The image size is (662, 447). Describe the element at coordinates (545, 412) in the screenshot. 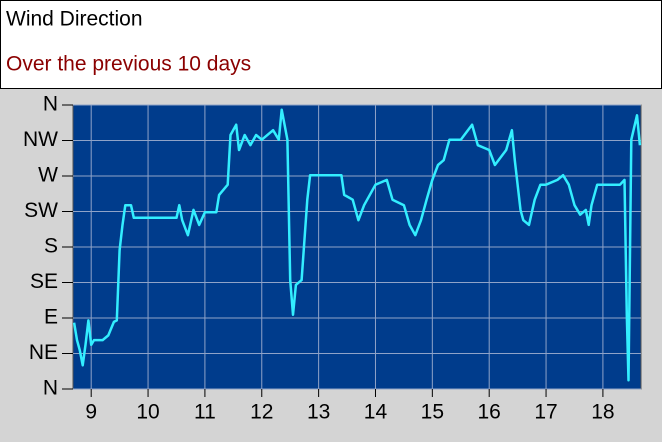

I see `x-tick-label: 17` at that location.